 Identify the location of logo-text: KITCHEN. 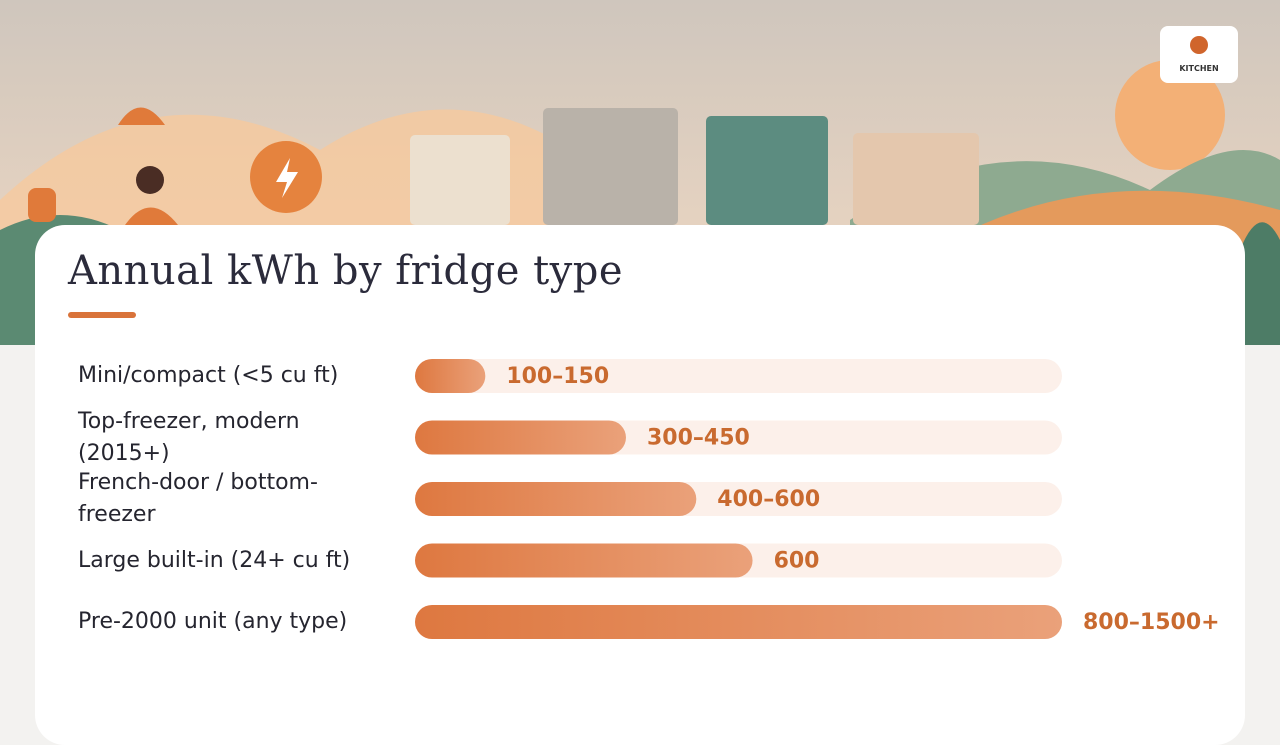
(1199, 68).